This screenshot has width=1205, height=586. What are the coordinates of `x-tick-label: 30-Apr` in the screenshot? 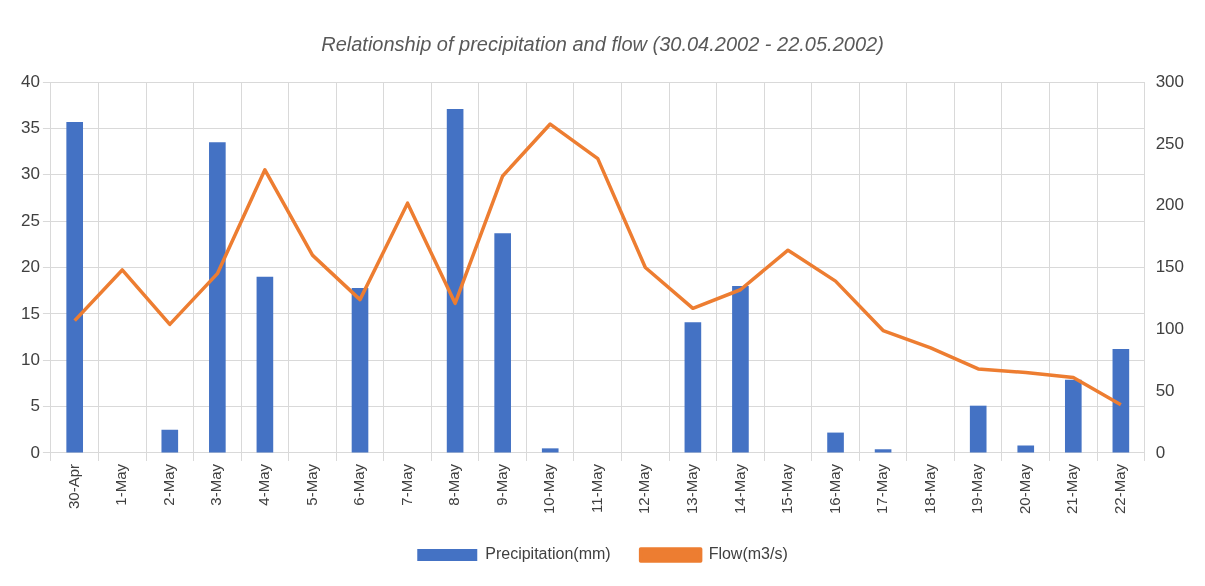 It's located at (73, 486).